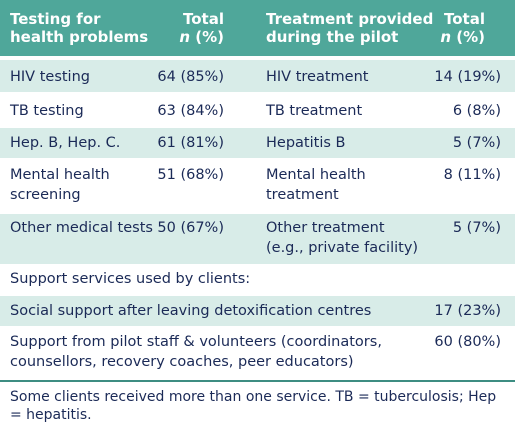  Describe the element at coordinates (257, 110) in the screenshot. I see `table-row: TB testing 63 (84%) TB treatment 6 (8%)` at that location.